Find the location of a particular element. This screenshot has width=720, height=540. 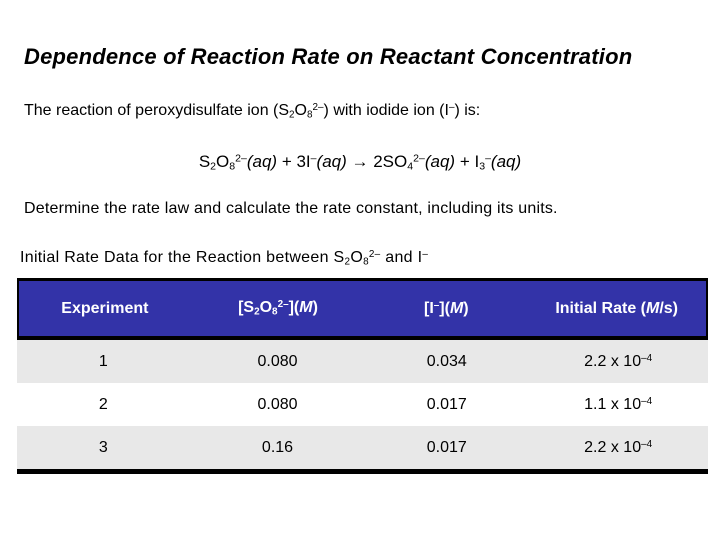

header-cell-s2o8-concentration: [S2O82–](M) is located at coordinates (278, 308).